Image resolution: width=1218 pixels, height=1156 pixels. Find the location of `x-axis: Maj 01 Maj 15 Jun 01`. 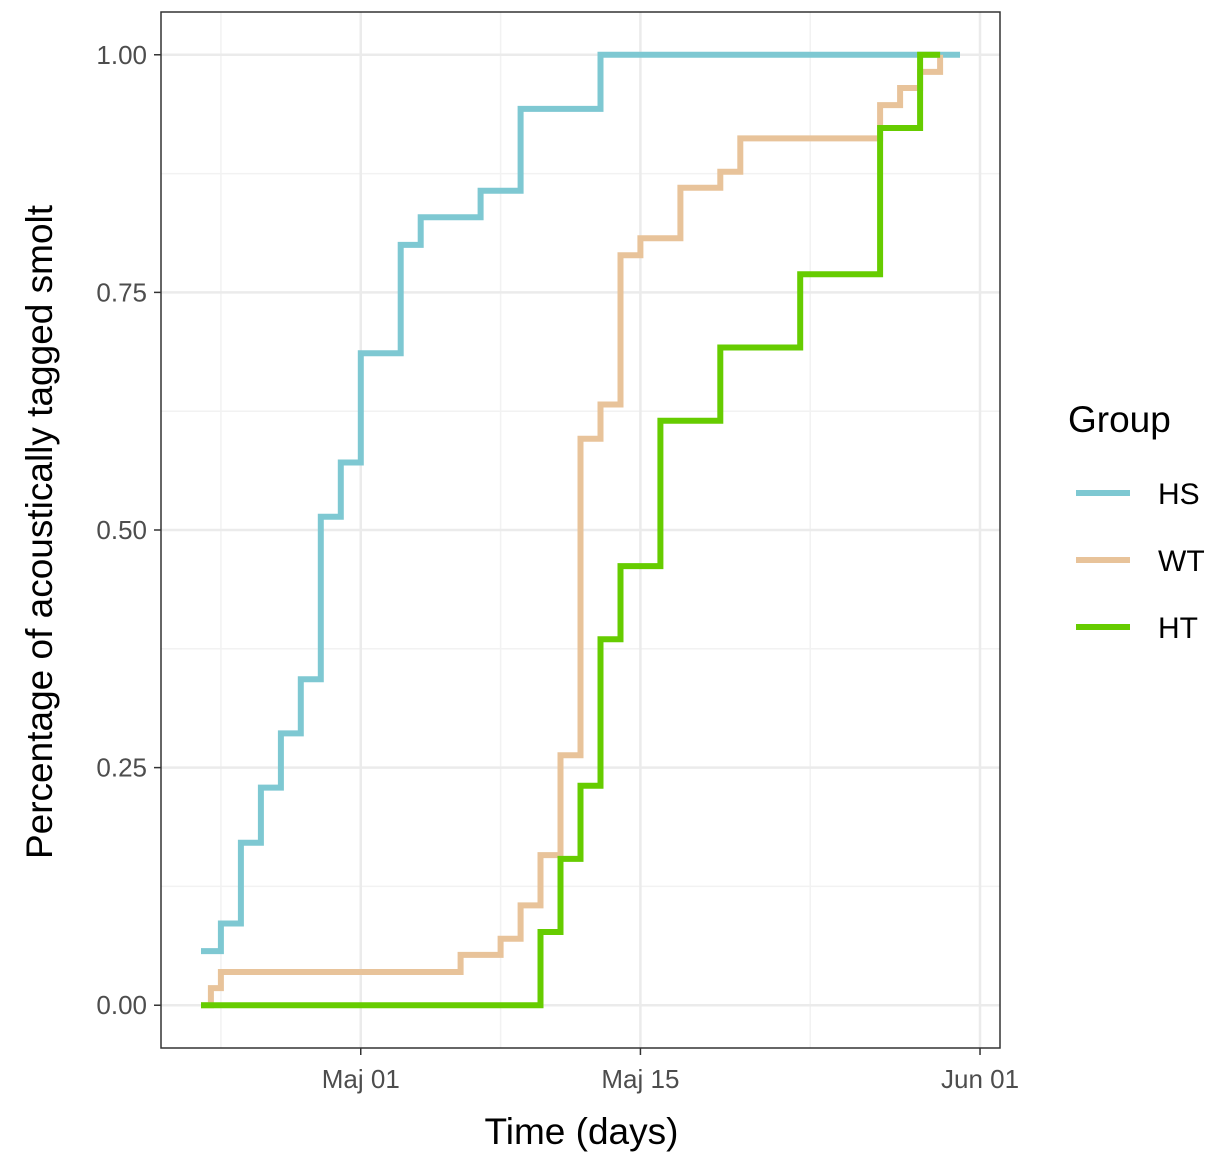

x-axis: Maj 01 Maj 15 Jun 01 is located at coordinates (670, 1071).